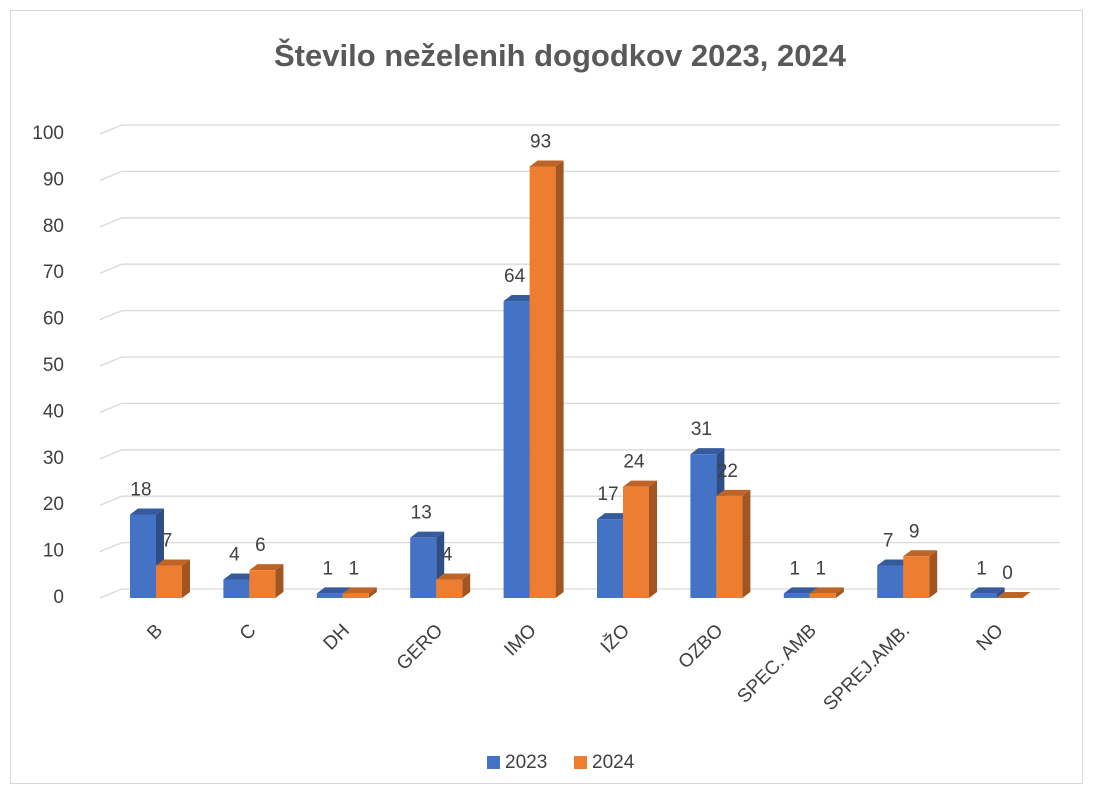 This screenshot has height=799, width=1093. I want to click on value-label: 13, so click(421, 513).